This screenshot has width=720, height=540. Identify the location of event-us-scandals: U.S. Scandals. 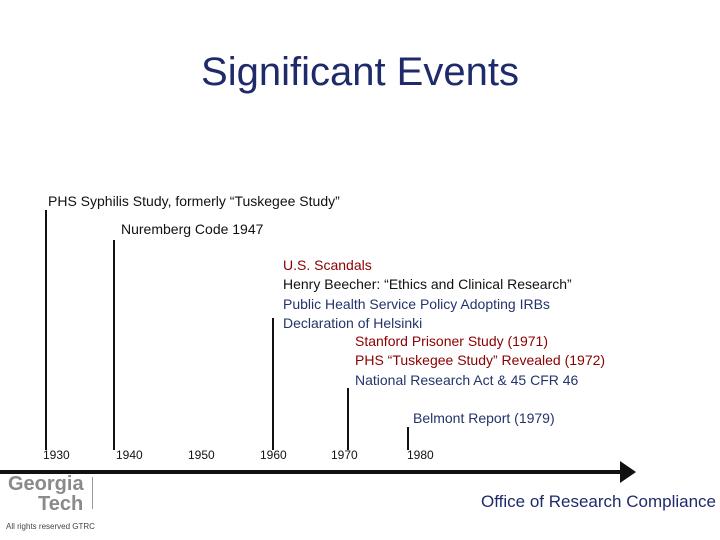
(327, 265).